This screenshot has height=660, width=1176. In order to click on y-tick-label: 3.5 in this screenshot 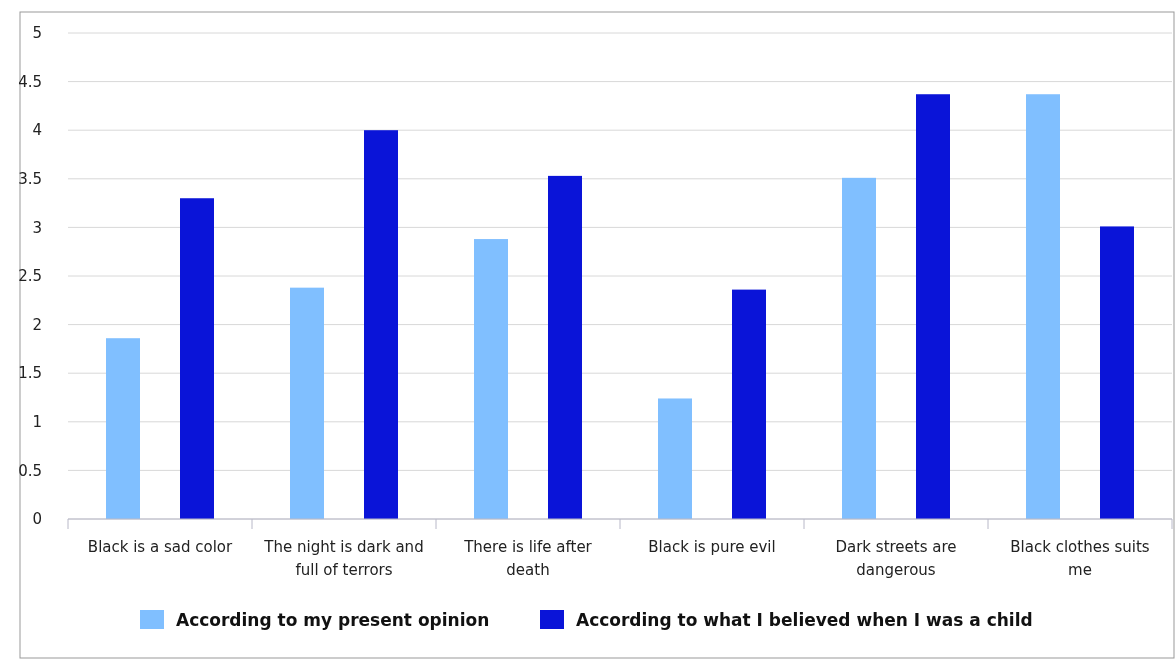, I will do `click(30, 179)`.